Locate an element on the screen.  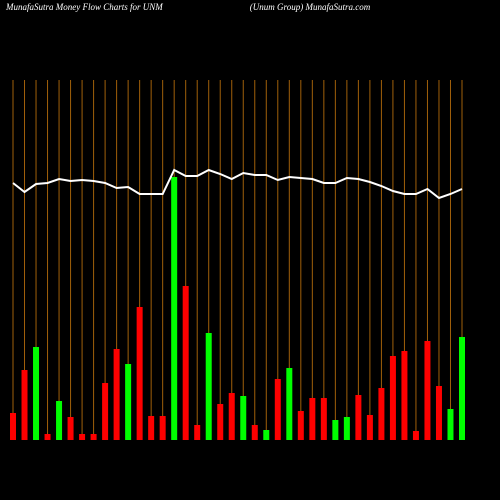
chart-subtitle: (Unum Group) MunafaSutra.com is located at coordinates (310, 7).